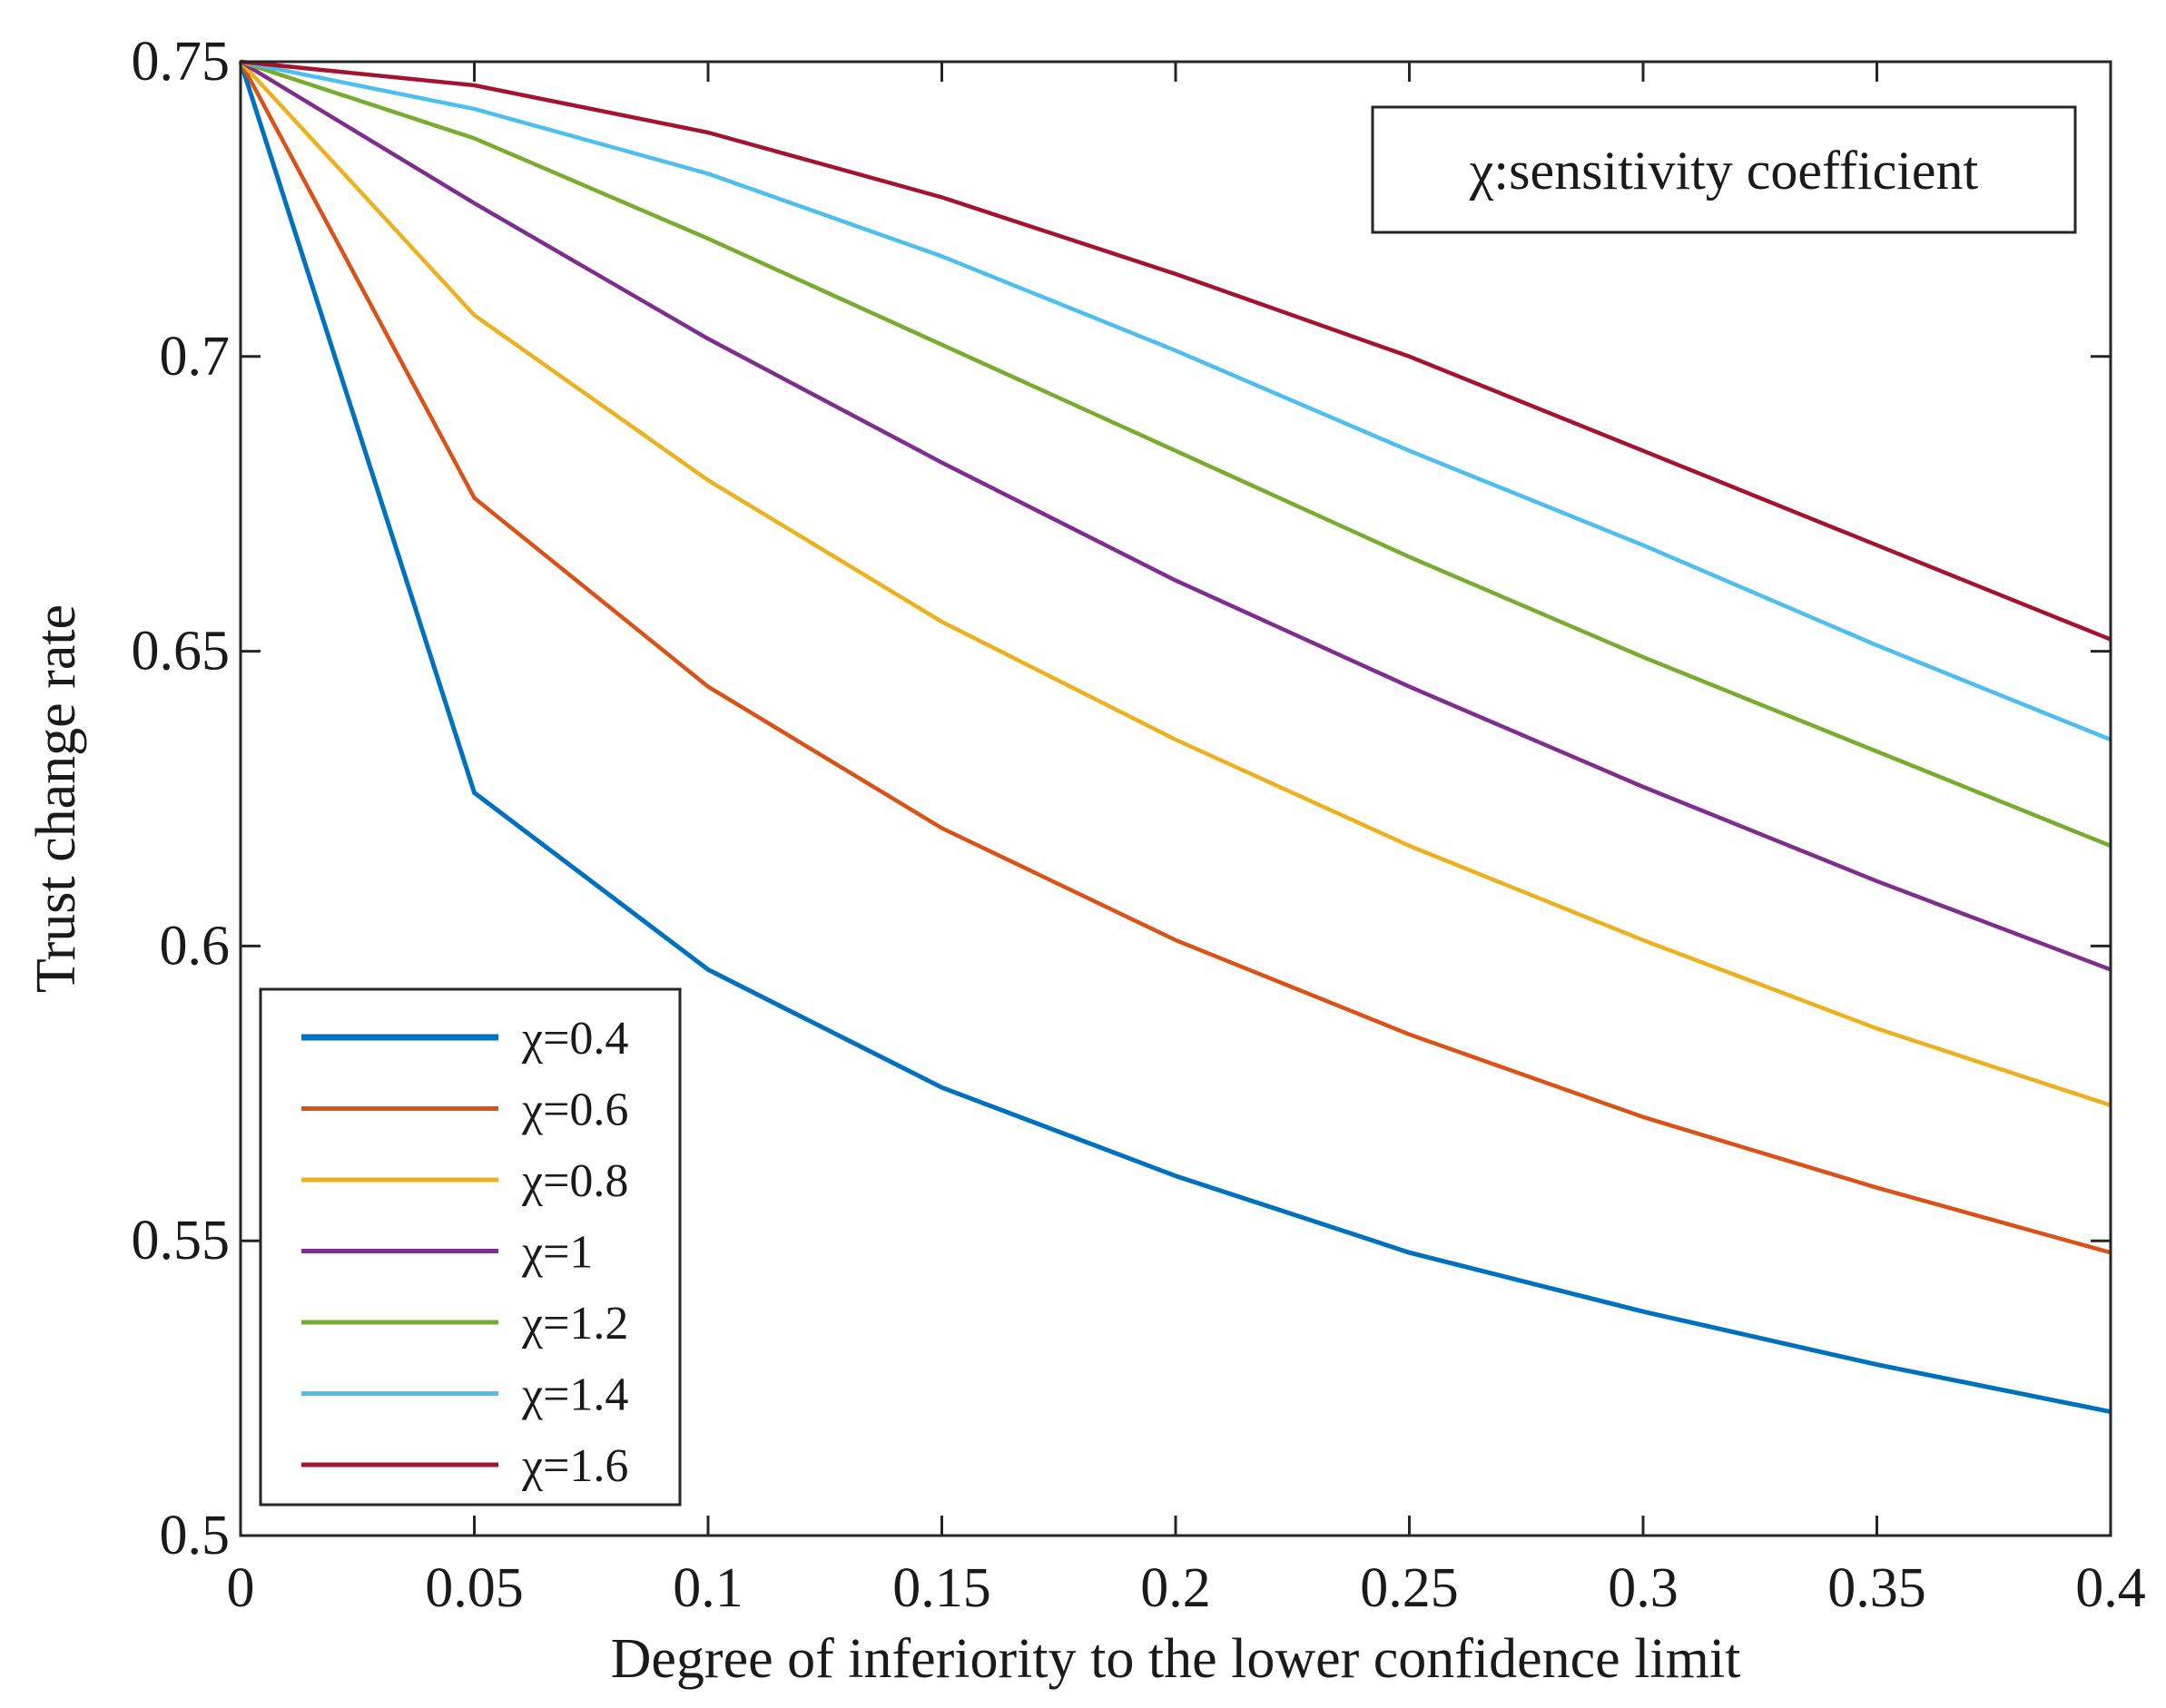 This screenshot has width=2166, height=1708. What do you see at coordinates (181, 1240) in the screenshot?
I see `y-tick-label: 0.55` at bounding box center [181, 1240].